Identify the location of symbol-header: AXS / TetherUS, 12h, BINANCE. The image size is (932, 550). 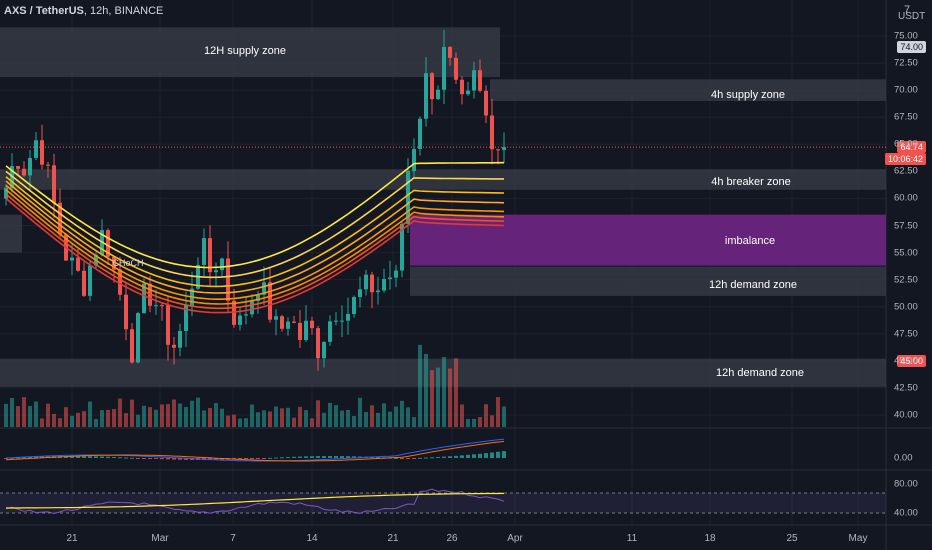
(84, 11).